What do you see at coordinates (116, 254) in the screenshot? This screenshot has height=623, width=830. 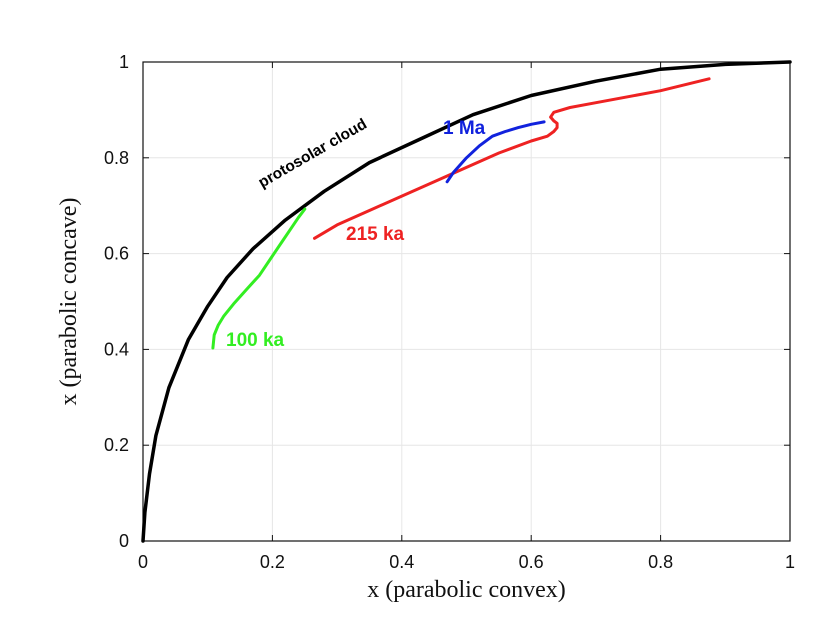 I see `y-tick-label: 0.6` at bounding box center [116, 254].